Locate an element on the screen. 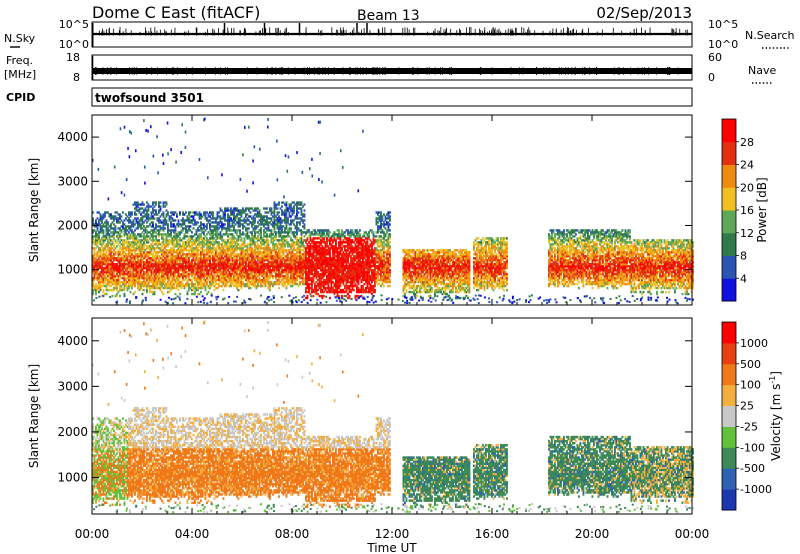 The height and width of the screenshot is (554, 800). freq-label-line1: Freq. is located at coordinates (19, 60).